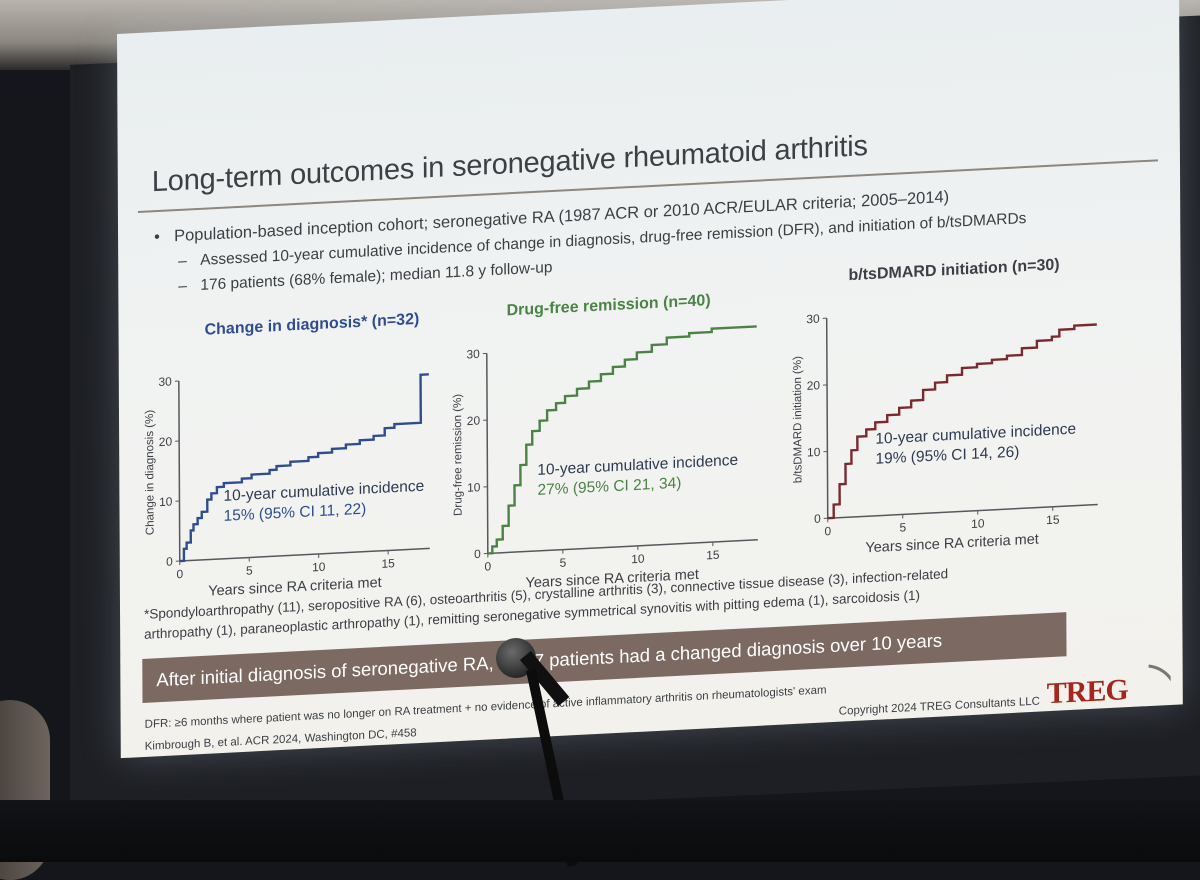 The height and width of the screenshot is (880, 1200). Describe the element at coordinates (458, 454) in the screenshot. I see `y-axis-label: Drug-free remission (%)` at that location.